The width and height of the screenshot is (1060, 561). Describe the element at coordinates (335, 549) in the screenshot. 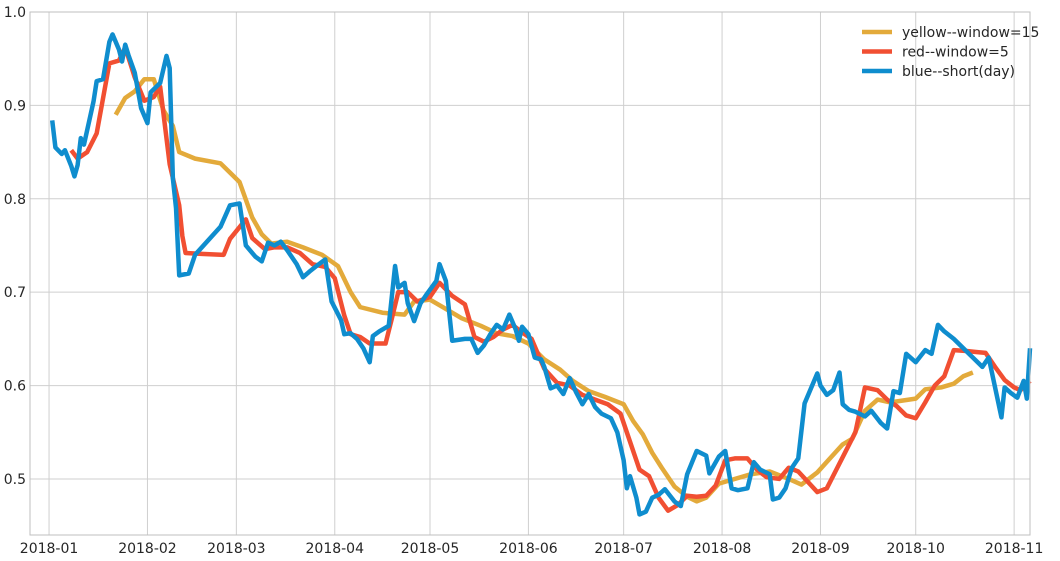

I see `x-tick-label: 2018-04` at that location.